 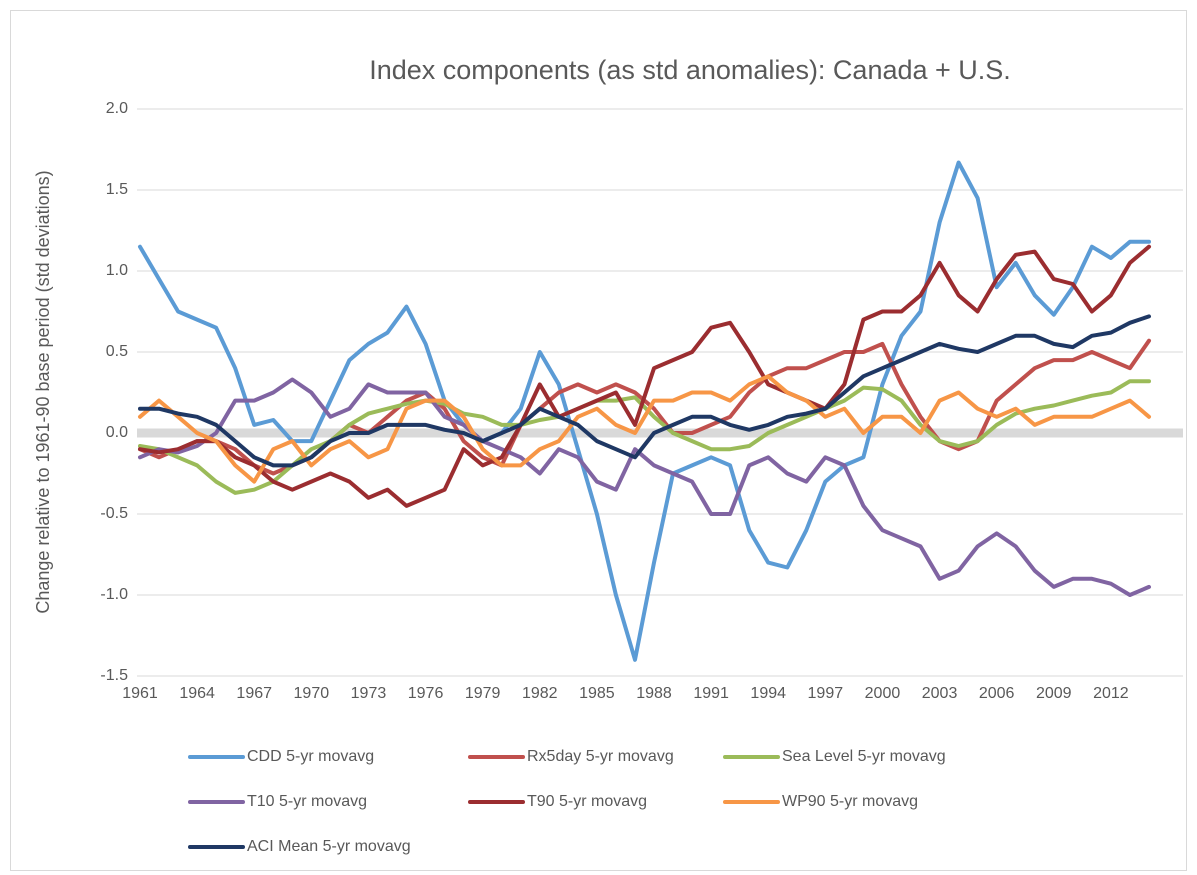 I want to click on x-tick-label: 2003, so click(x=940, y=693).